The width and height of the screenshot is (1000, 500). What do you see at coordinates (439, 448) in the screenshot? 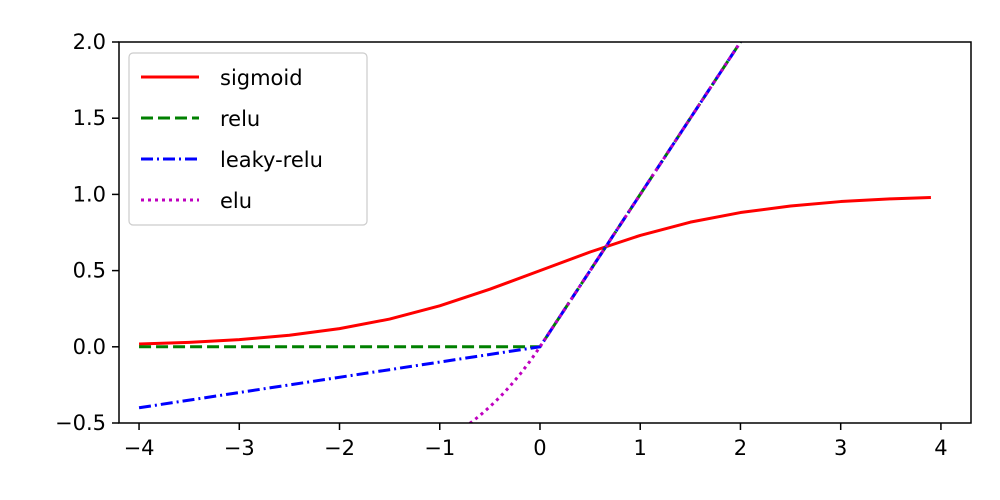
I see `x-tick-label: −1` at bounding box center [439, 448].